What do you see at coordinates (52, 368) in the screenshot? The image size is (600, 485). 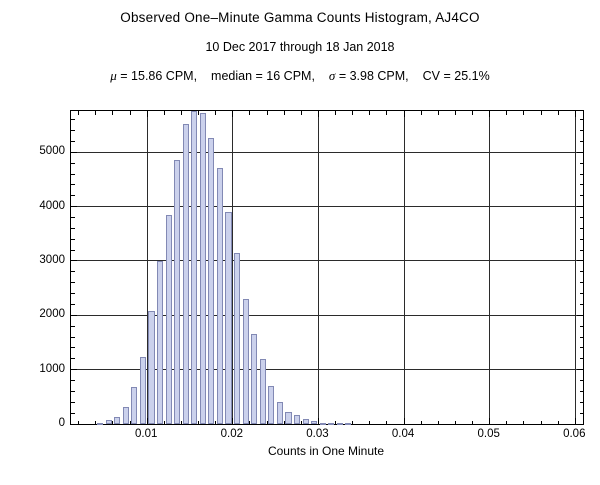 I see `y-tick-label: 1000` at bounding box center [52, 368].